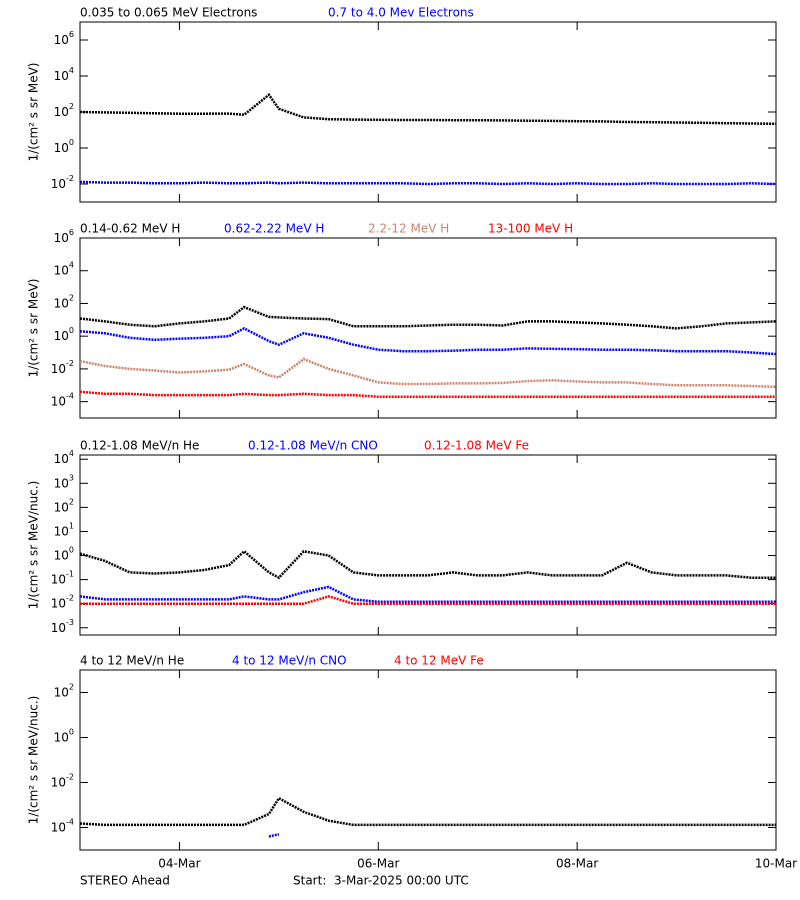 The width and height of the screenshot is (800, 900). I want to click on footer-center: Start: 3-Mar-2025 00:00 UTC, so click(381, 881).